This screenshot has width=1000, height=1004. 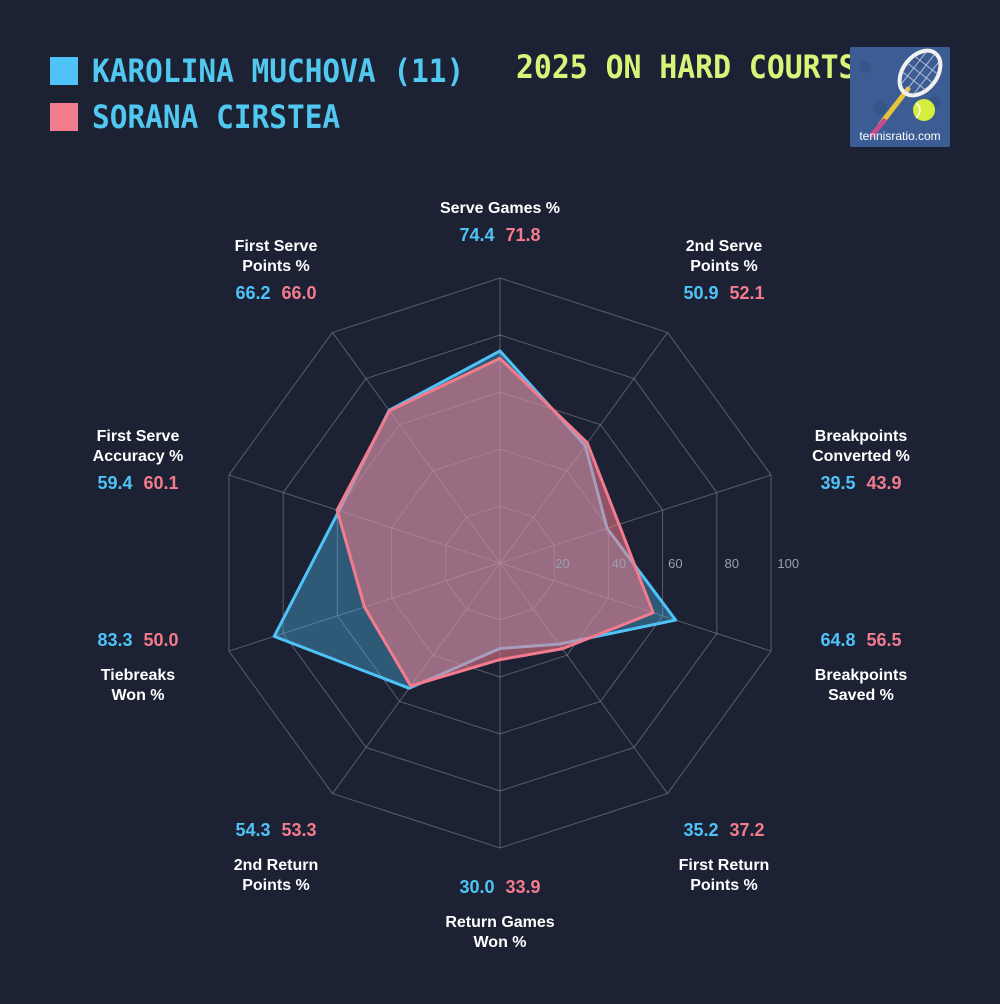 I want to click on axis-label: 2nd Return, so click(x=276, y=865).